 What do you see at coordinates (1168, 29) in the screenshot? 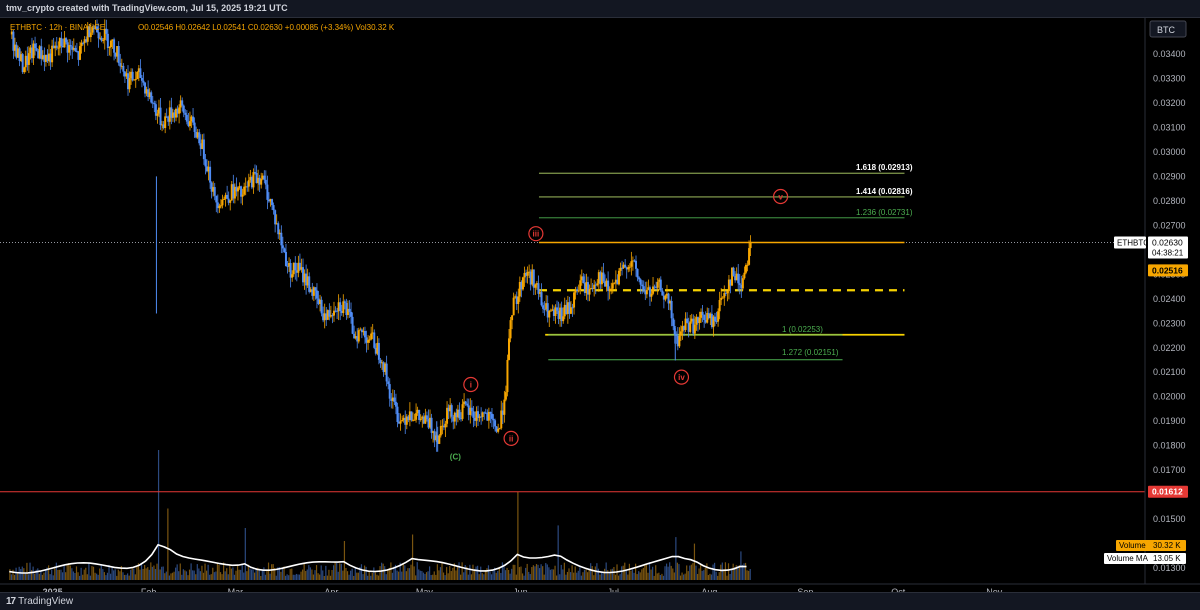
I see `currency-box-frame` at bounding box center [1168, 29].